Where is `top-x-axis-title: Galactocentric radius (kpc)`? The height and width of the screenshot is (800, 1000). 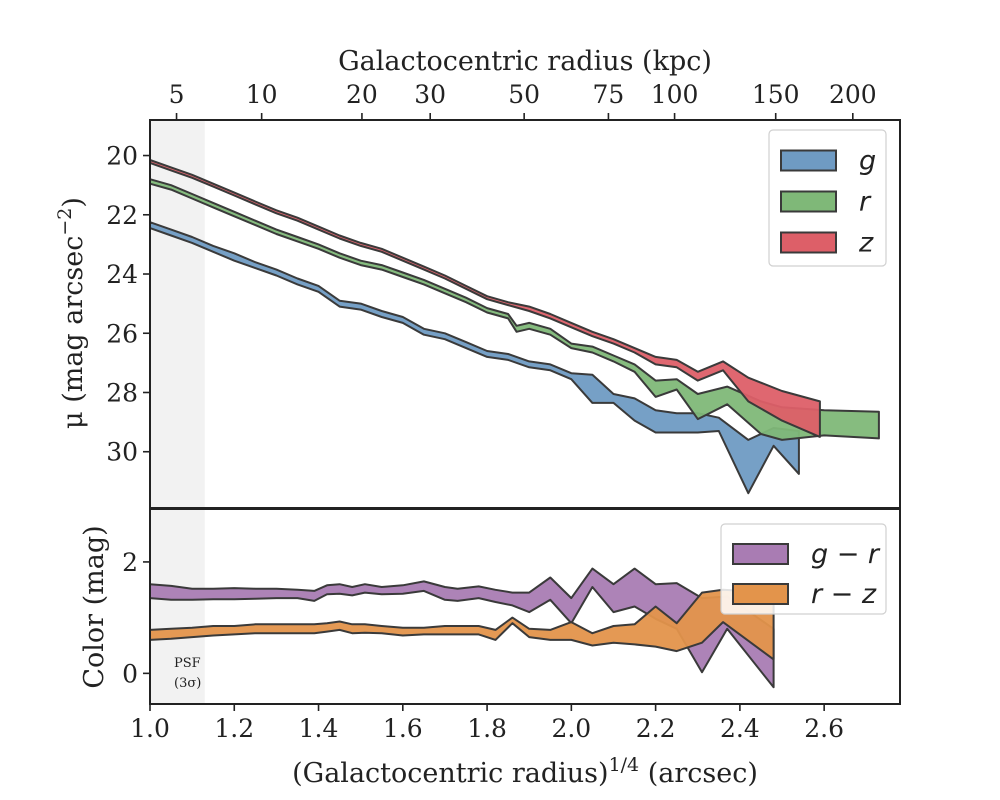
top-x-axis-title: Galactocentric radius (kpc) is located at coordinates (525, 61).